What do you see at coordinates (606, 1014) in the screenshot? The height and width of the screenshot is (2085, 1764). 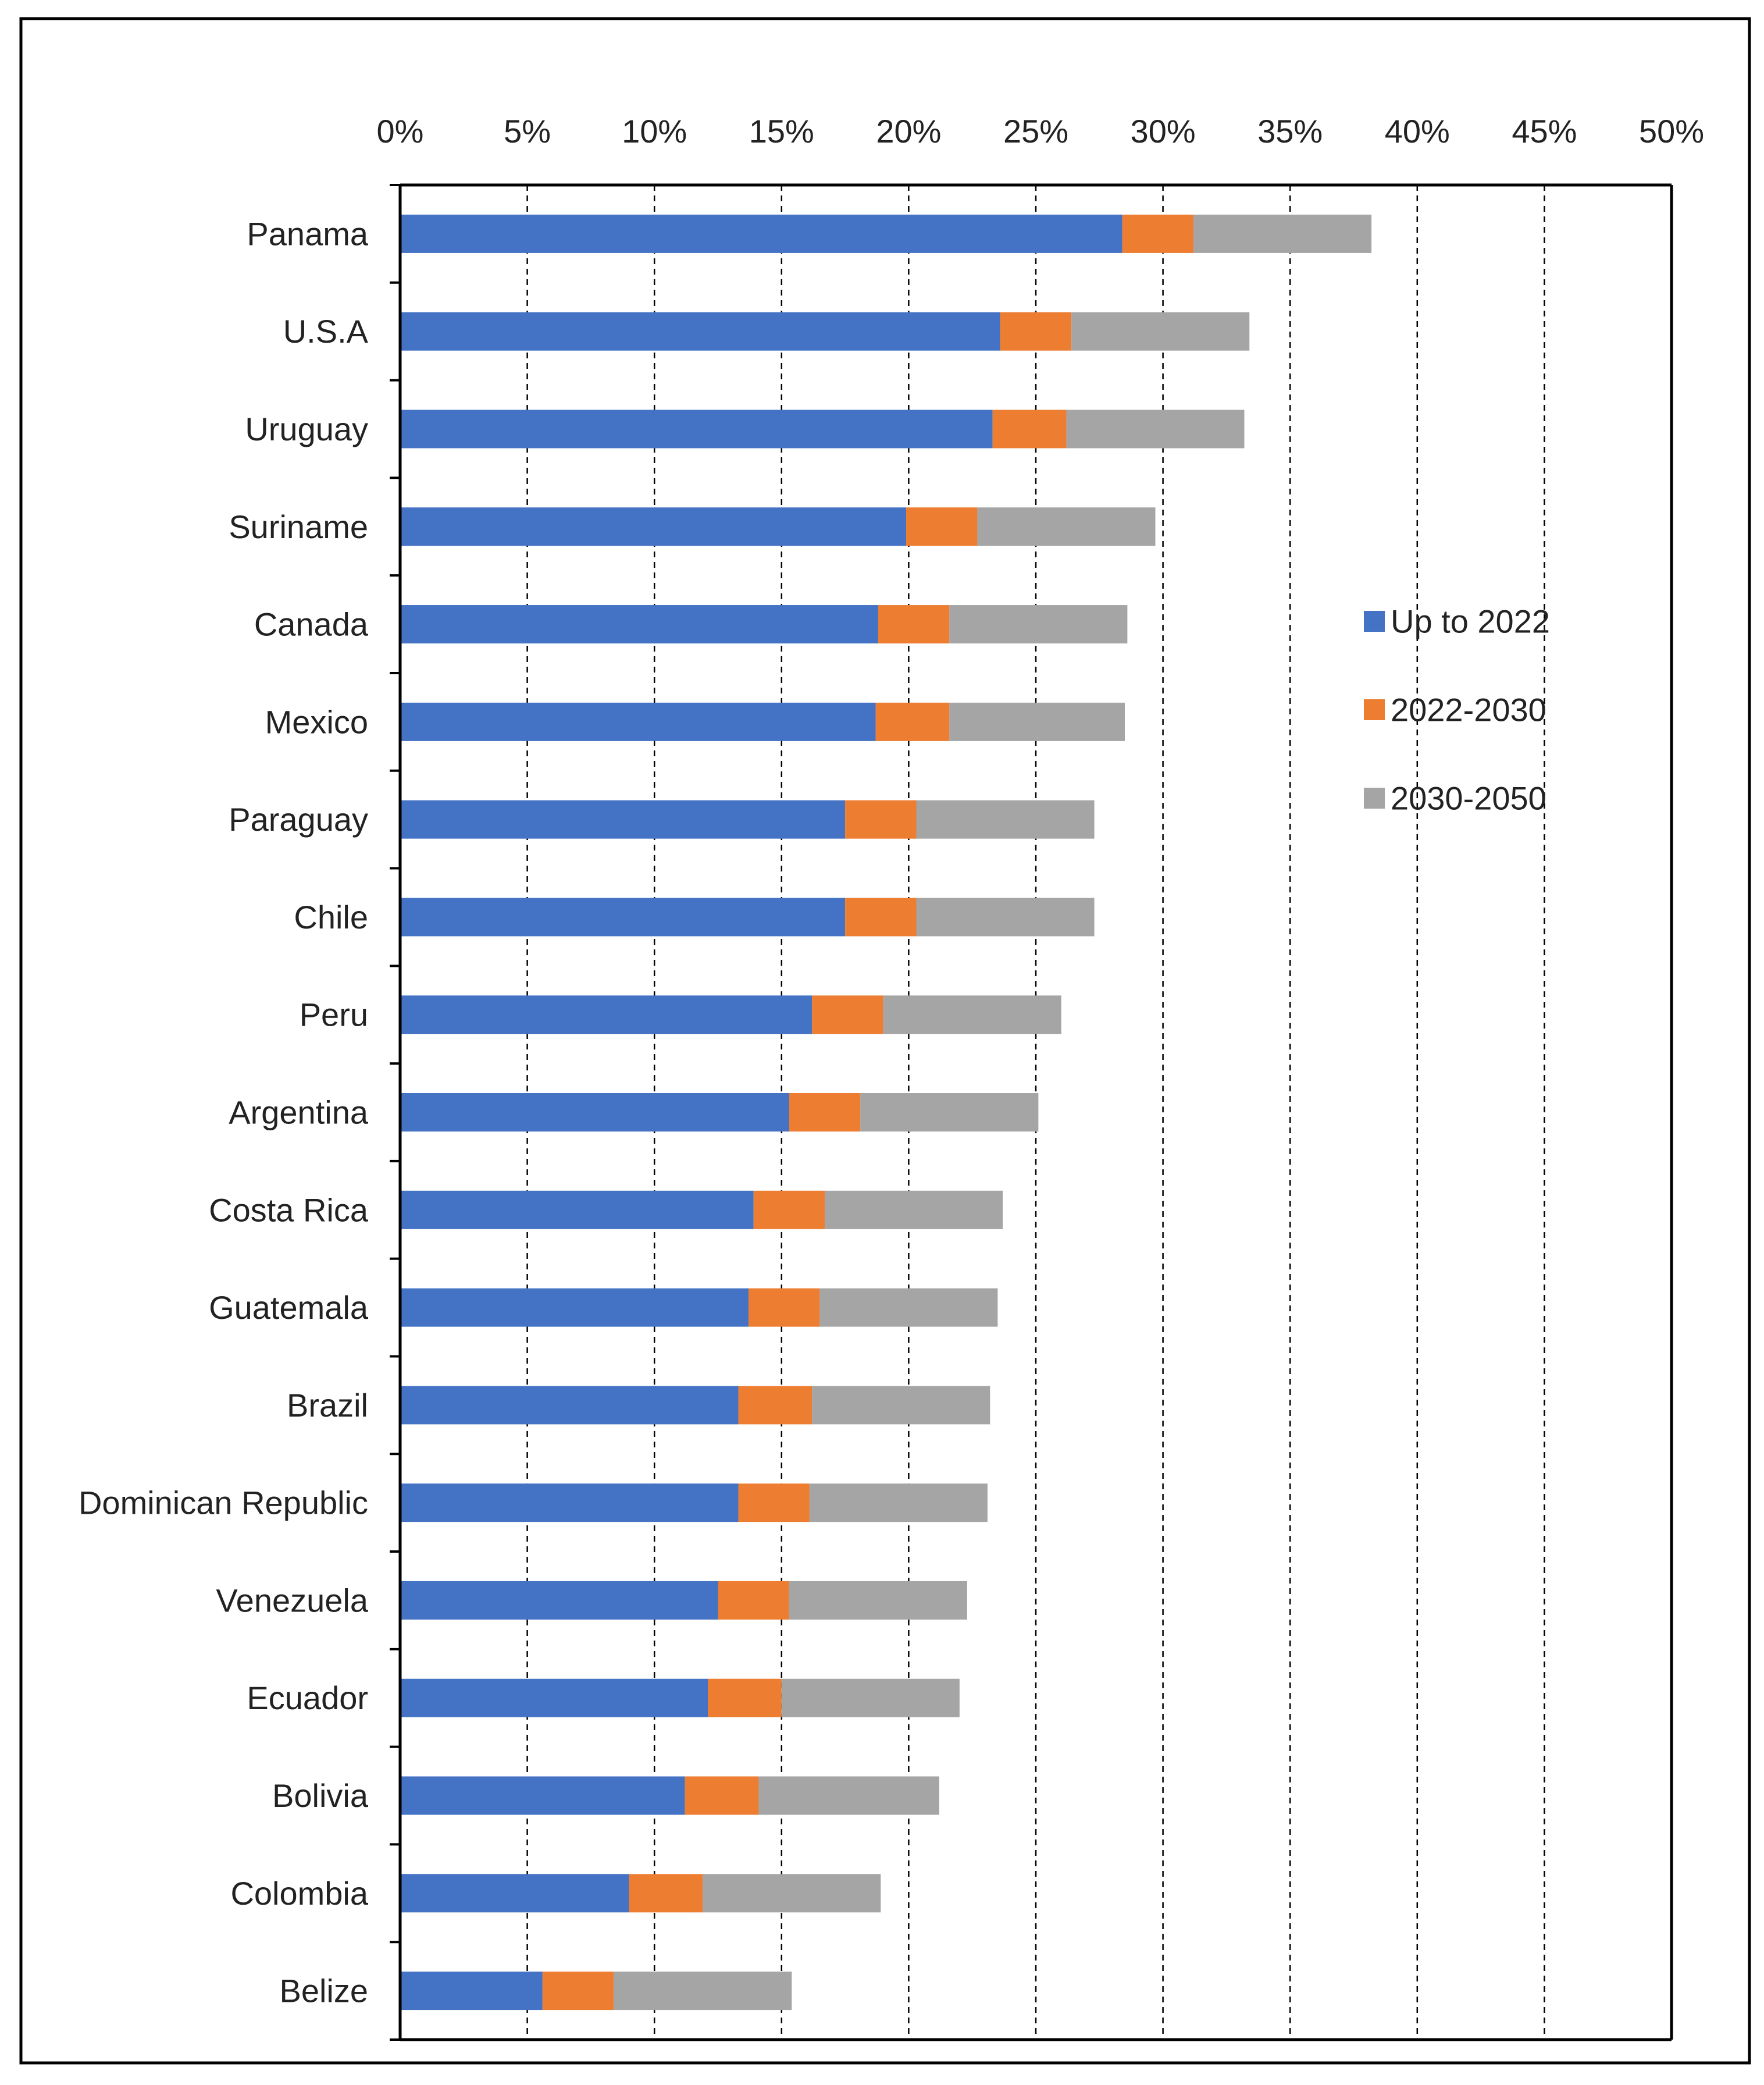 I see `bar-peru-up-to-2022` at bounding box center [606, 1014].